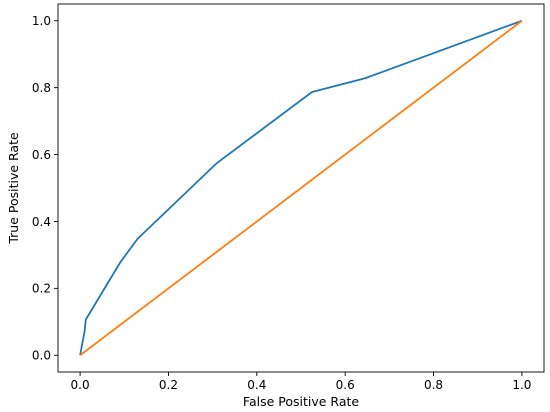 The height and width of the screenshot is (412, 550). I want to click on x-axis-ticks: 0.0 0.2 0.4 0.6 0.8 1.0, so click(301, 382).